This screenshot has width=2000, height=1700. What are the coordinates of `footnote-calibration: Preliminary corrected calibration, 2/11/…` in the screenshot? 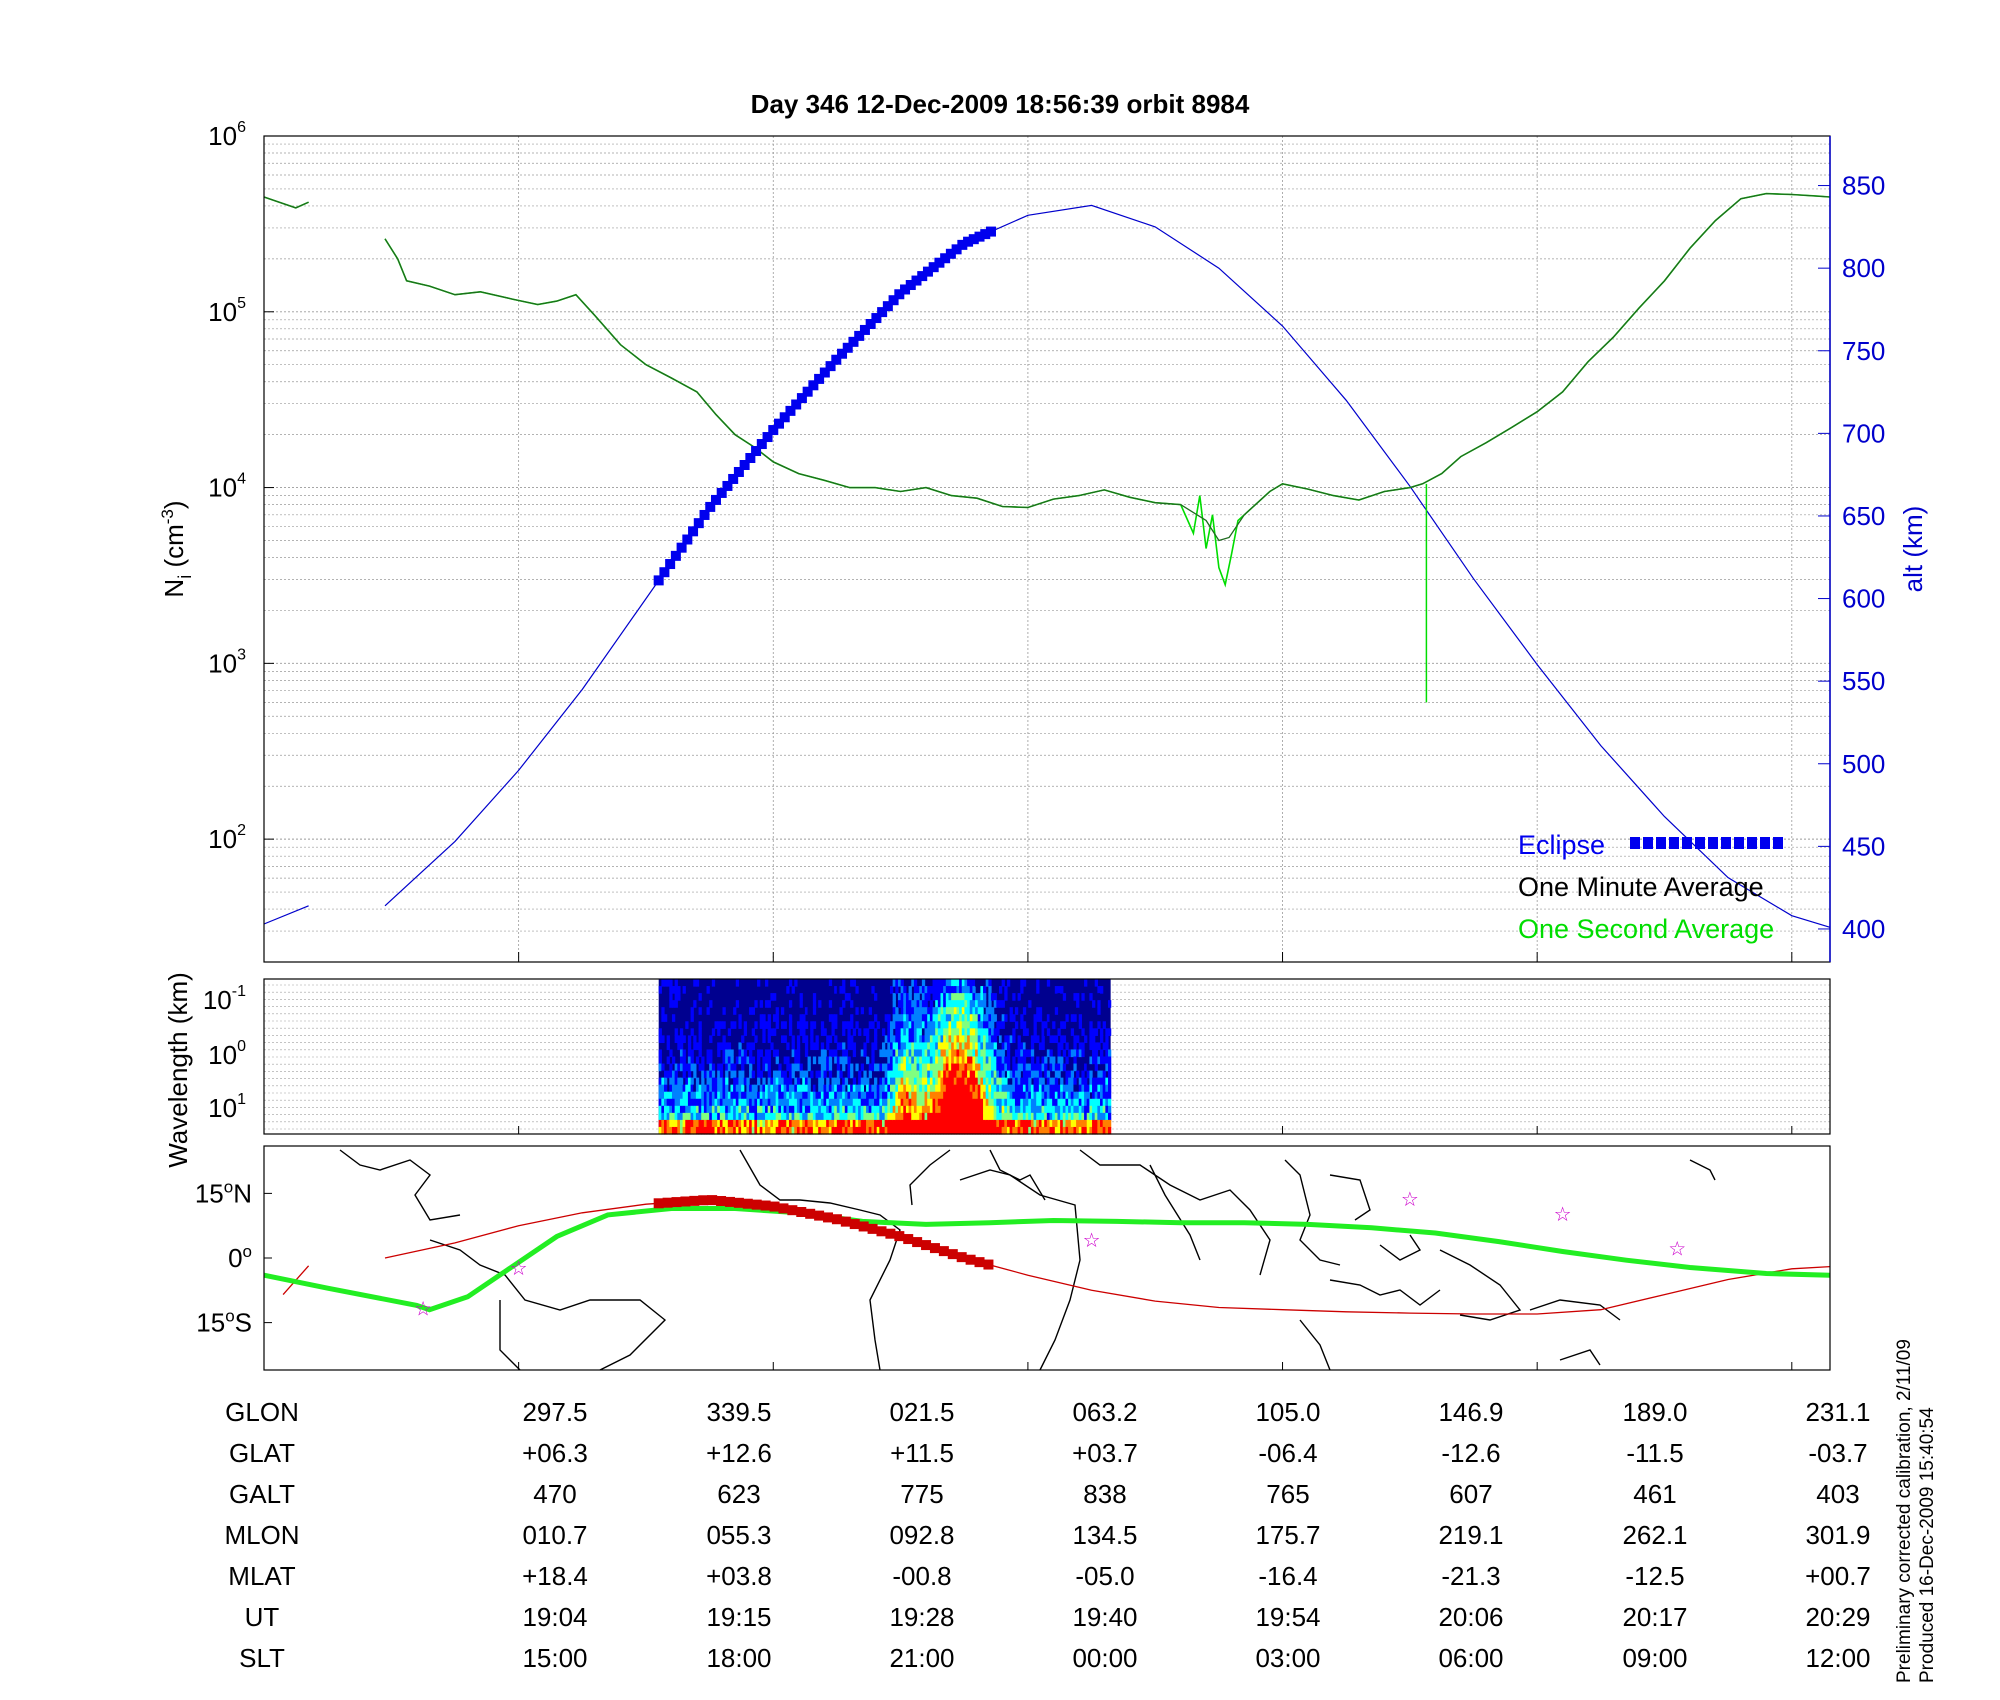 It's located at (1904, 1511).